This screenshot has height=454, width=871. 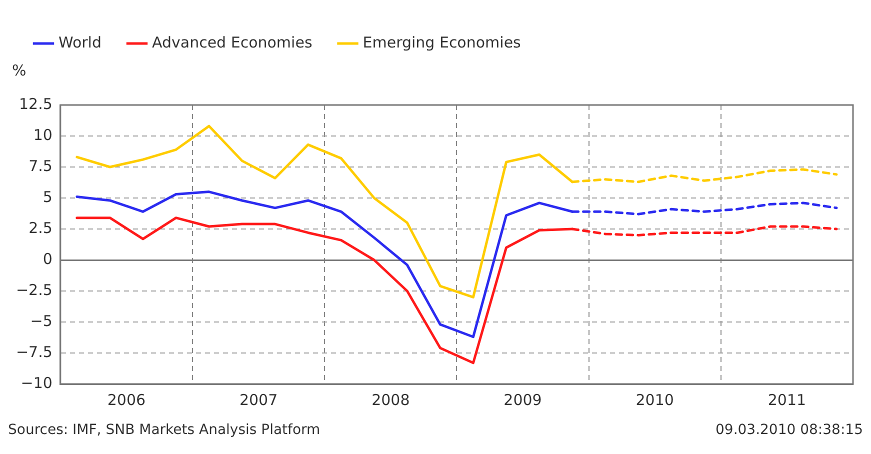 I want to click on y-tick-label: 10, so click(x=42, y=135).